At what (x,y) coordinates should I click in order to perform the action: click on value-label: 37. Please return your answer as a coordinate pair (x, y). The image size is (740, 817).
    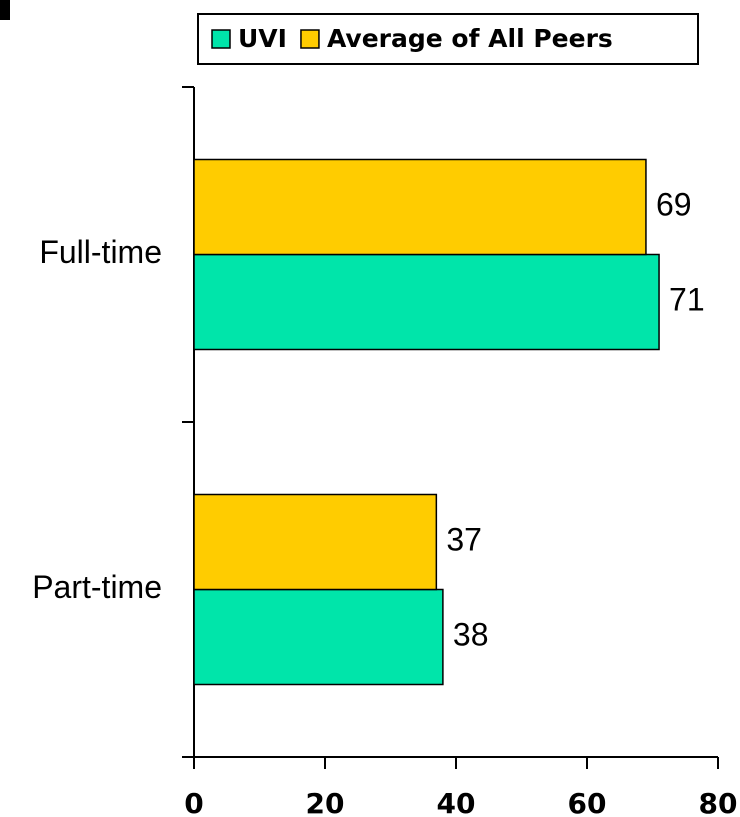
    Looking at the image, I should click on (464, 539).